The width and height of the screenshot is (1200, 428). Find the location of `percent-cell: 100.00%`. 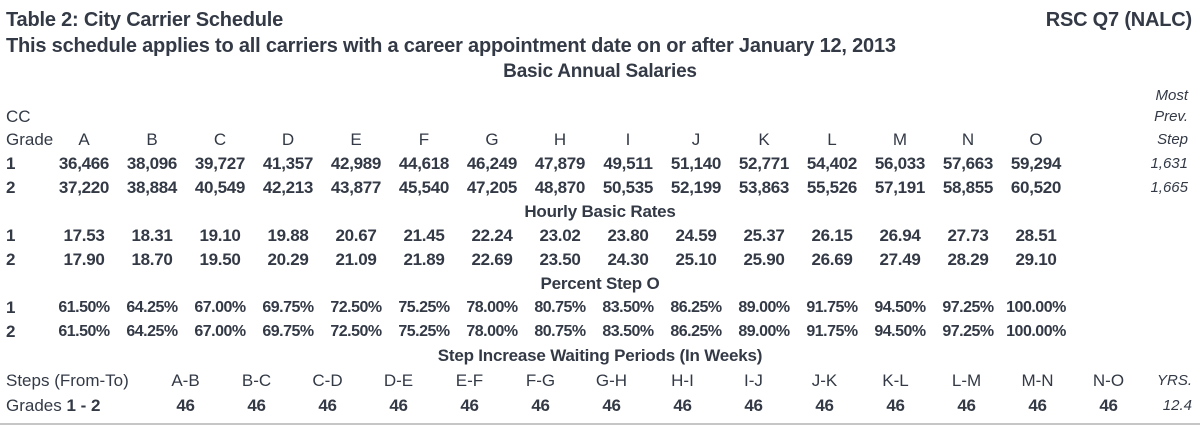

percent-cell: 100.00% is located at coordinates (1036, 307).